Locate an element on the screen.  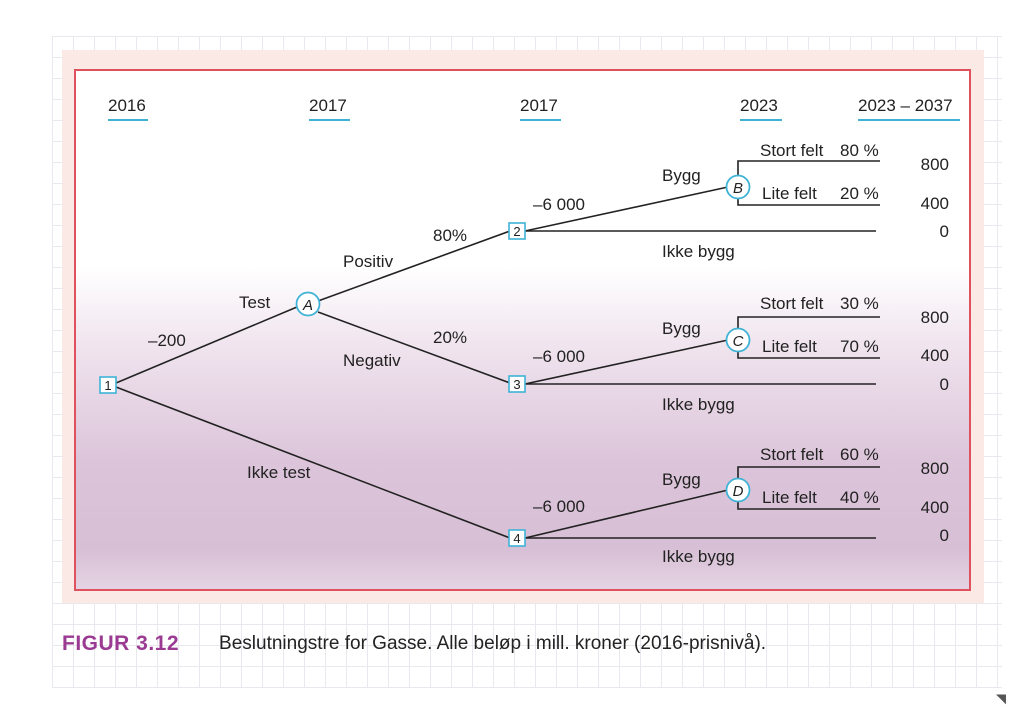
node-label: 1 is located at coordinates (107, 385).